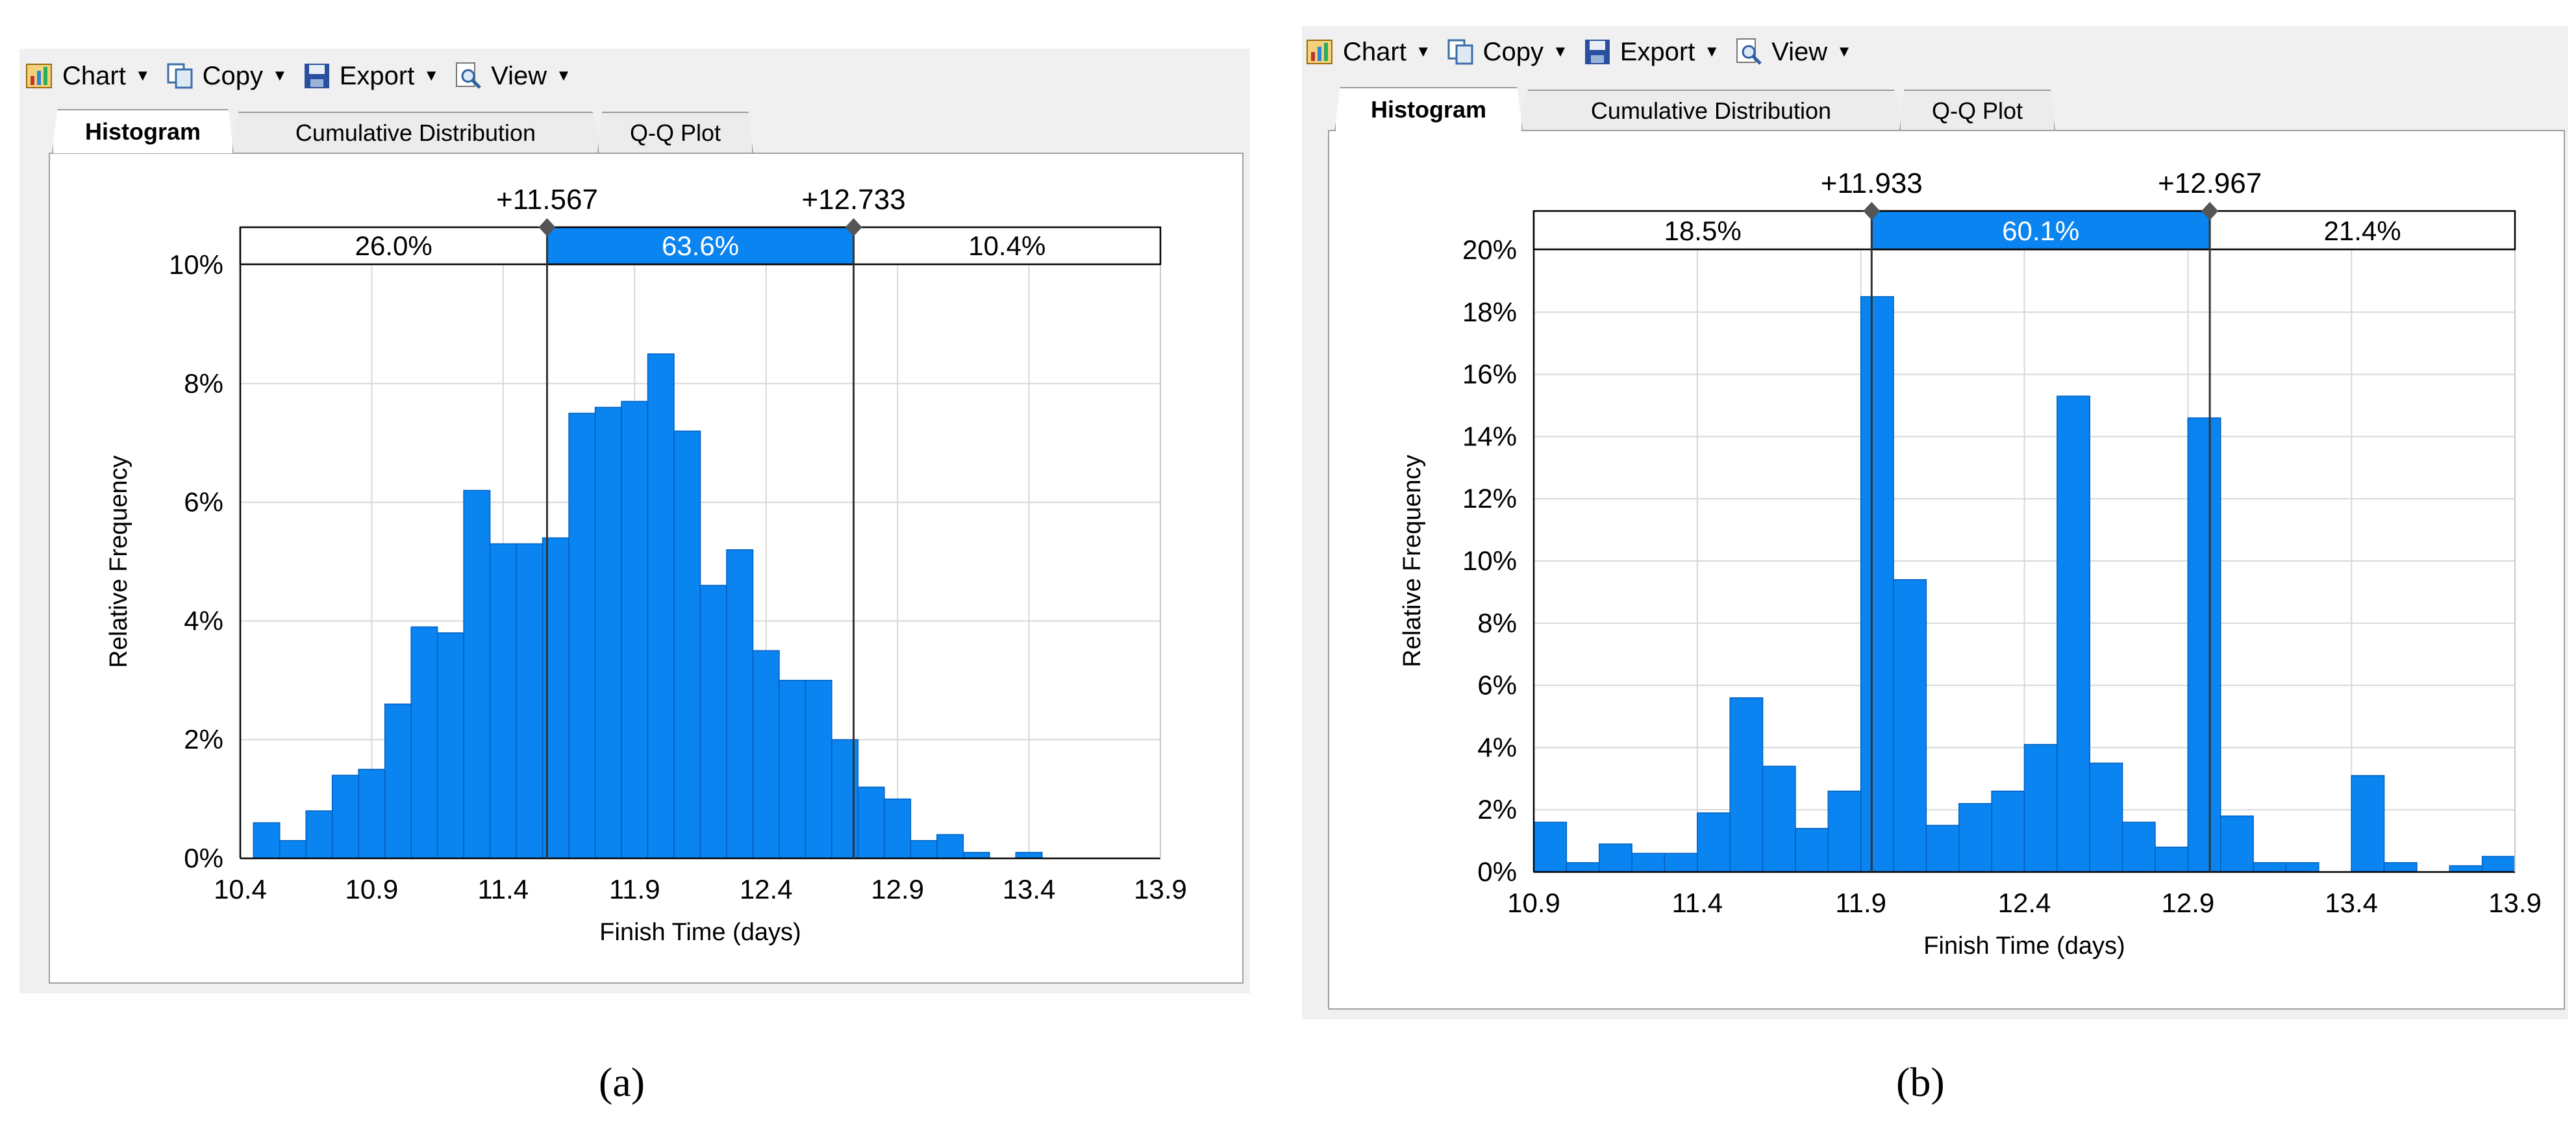  What do you see at coordinates (2362, 231) in the screenshot?
I see `region-right-label: 21.4%` at bounding box center [2362, 231].